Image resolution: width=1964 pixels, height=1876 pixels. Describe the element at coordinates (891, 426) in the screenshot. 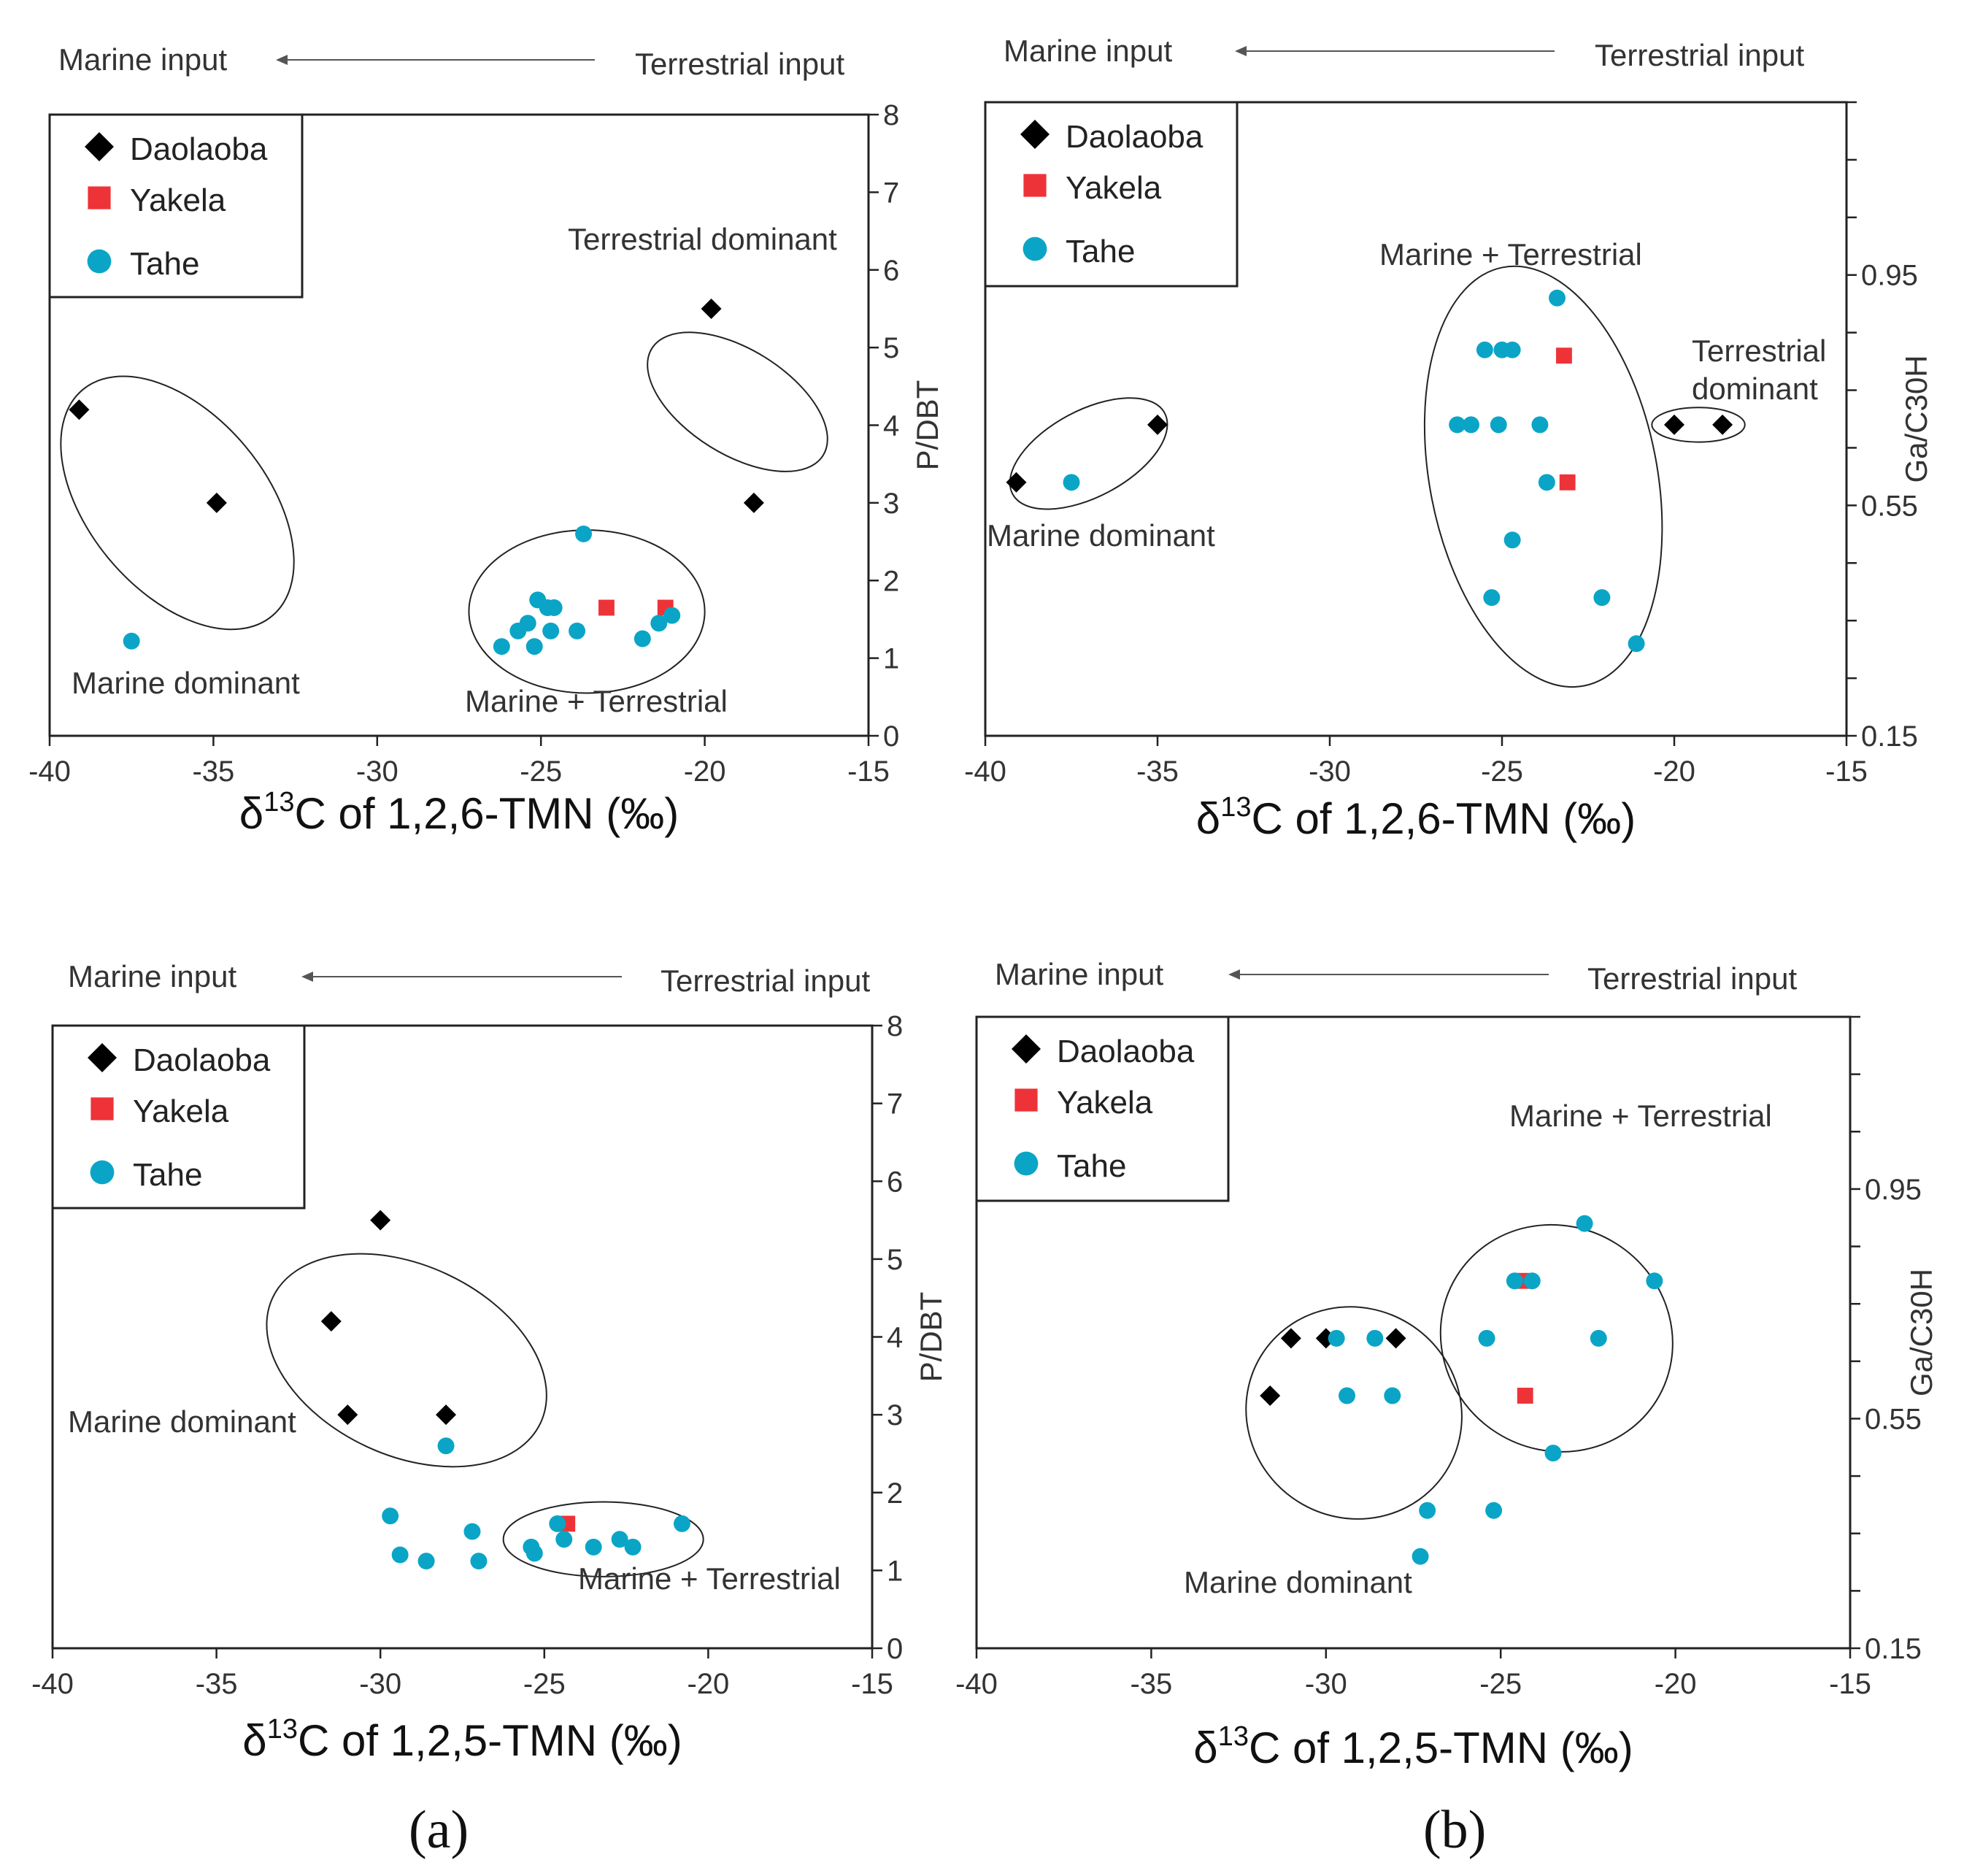

I see `y-tick-label: 4` at that location.